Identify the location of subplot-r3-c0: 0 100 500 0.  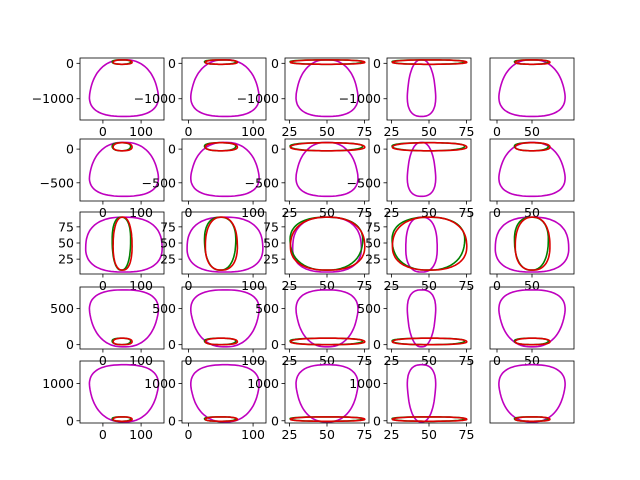
(107, 327).